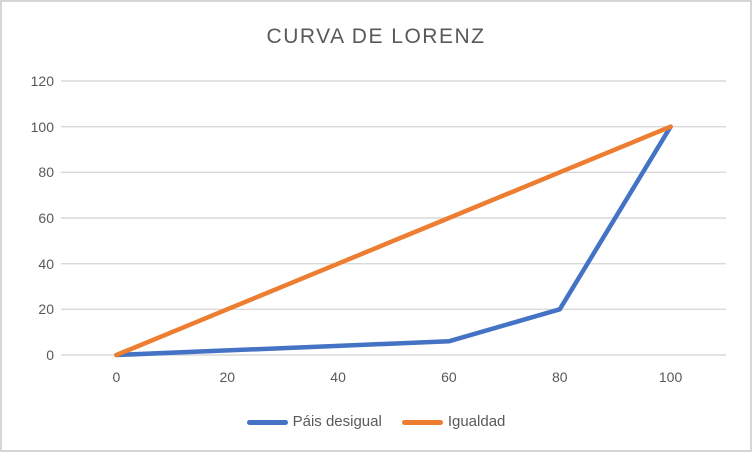  Describe the element at coordinates (559, 377) in the screenshot. I see `x-tick-80: 80` at that location.